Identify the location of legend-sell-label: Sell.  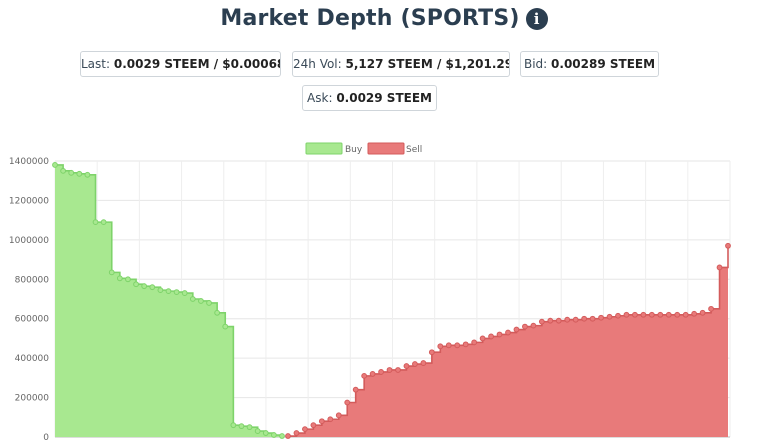
(414, 150).